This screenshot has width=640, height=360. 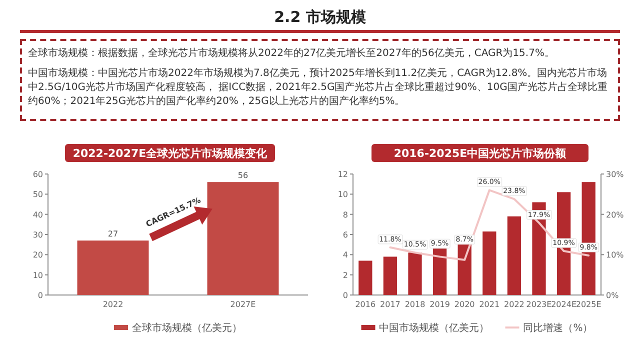 I want to click on x-tick-label: 2016, so click(x=365, y=304).